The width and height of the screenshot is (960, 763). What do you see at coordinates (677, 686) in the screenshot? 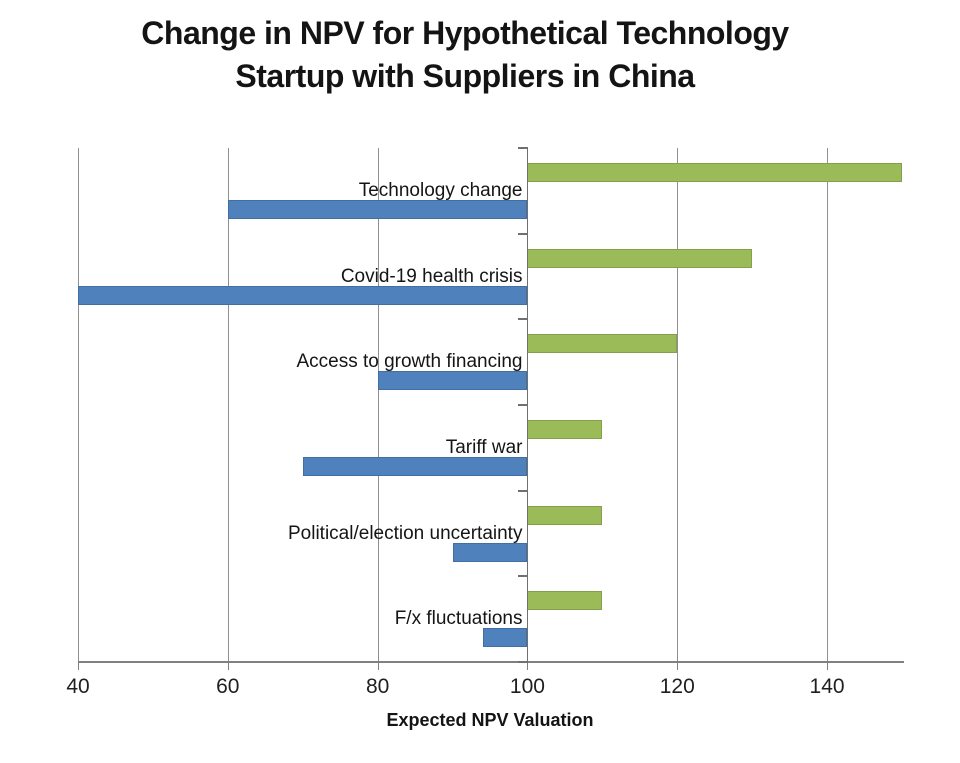
I see `x-tick-label-120: 120` at bounding box center [677, 686].